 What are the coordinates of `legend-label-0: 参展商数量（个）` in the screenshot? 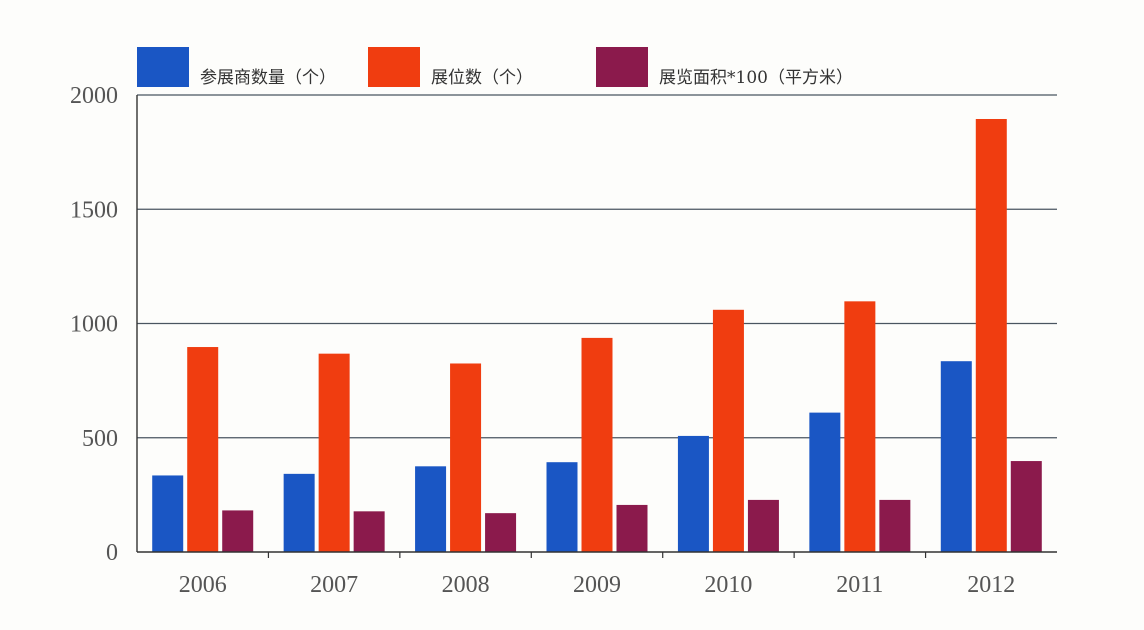 It's located at (268, 78).